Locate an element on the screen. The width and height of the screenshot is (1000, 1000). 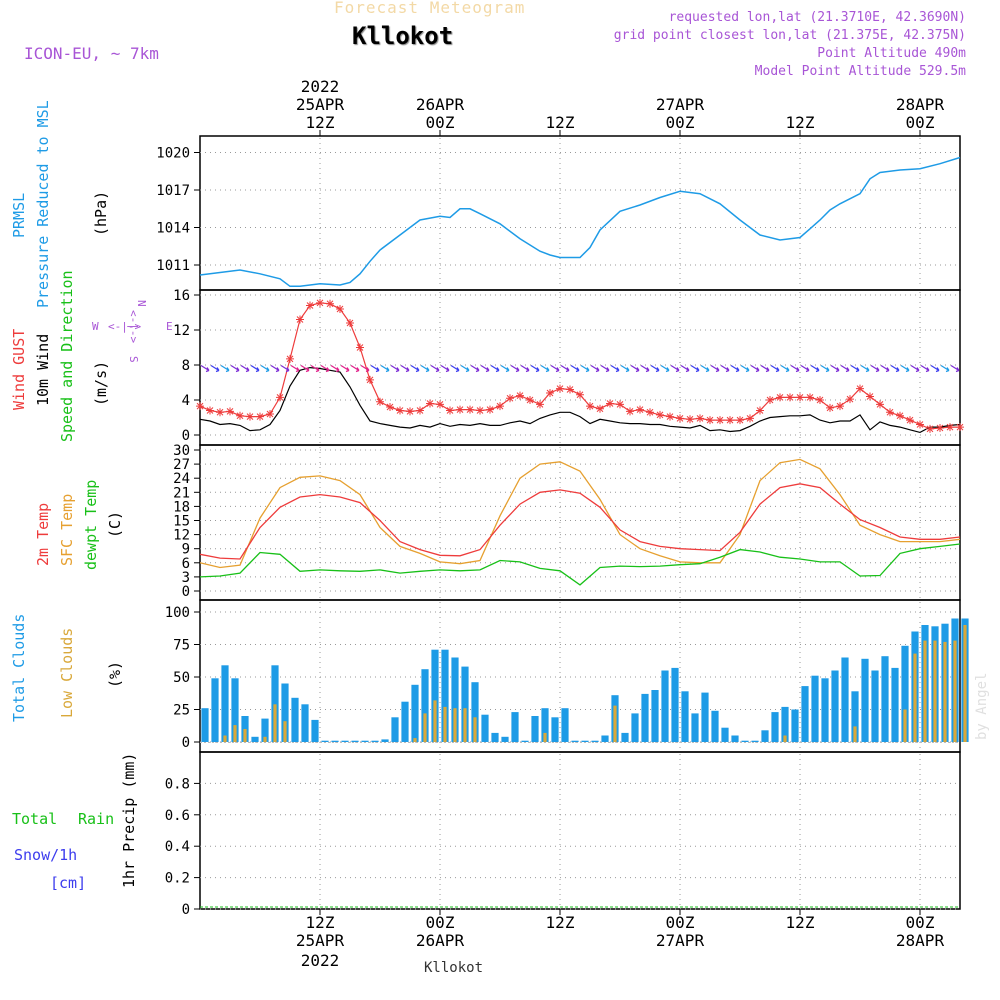
temp-unit: (C) is located at coordinates (115, 524).